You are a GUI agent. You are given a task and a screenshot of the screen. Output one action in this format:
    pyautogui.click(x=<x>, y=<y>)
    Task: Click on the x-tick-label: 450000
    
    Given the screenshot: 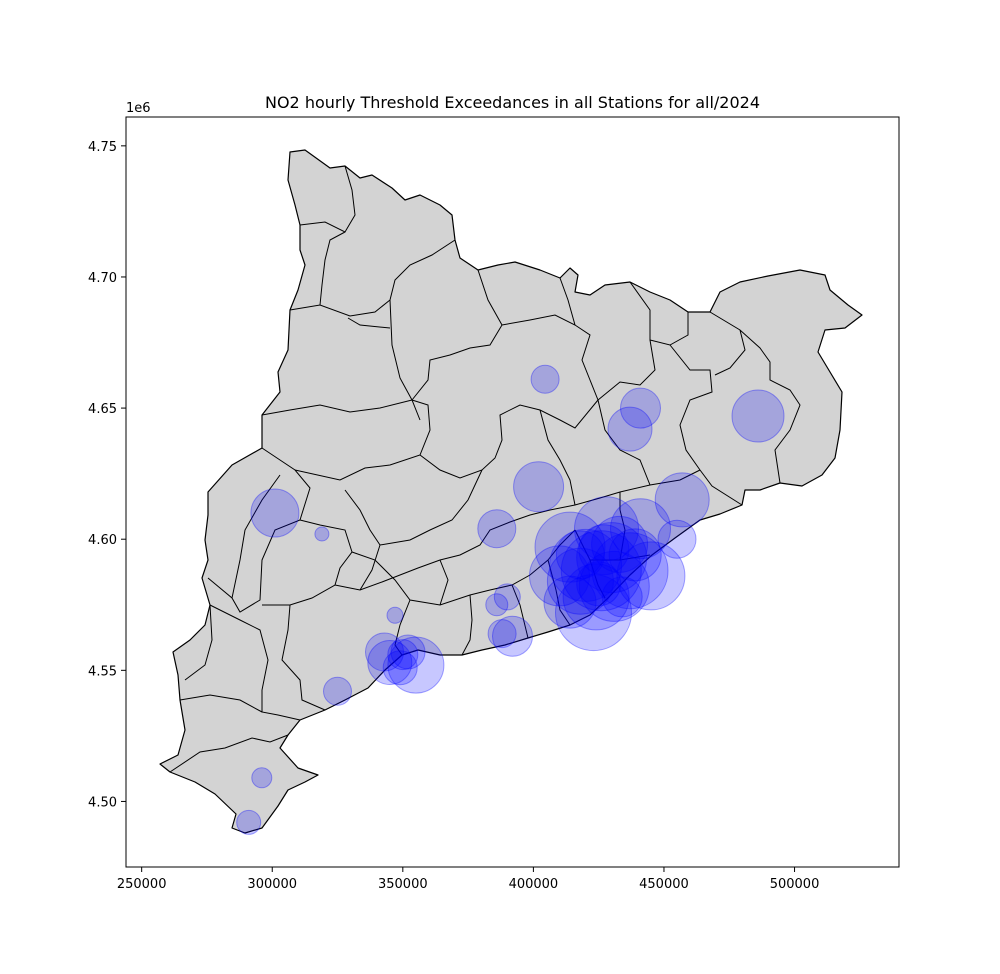 What is the action you would take?
    pyautogui.click(x=664, y=884)
    